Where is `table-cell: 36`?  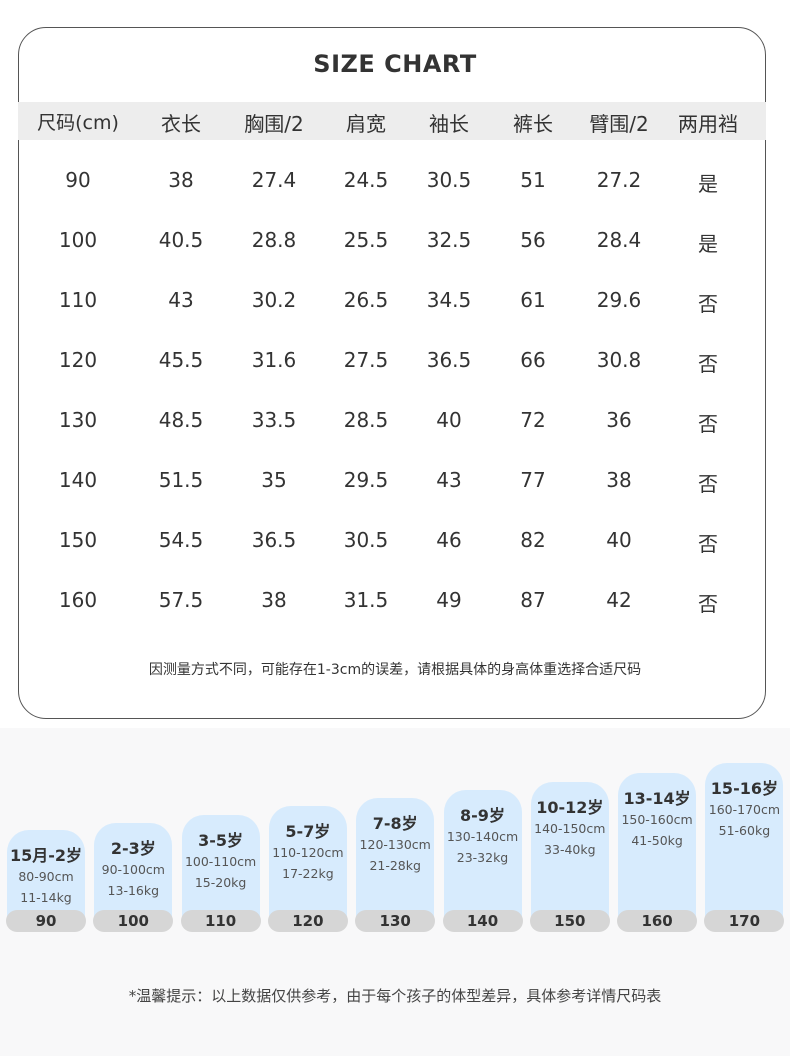 table-cell: 36 is located at coordinates (619, 420).